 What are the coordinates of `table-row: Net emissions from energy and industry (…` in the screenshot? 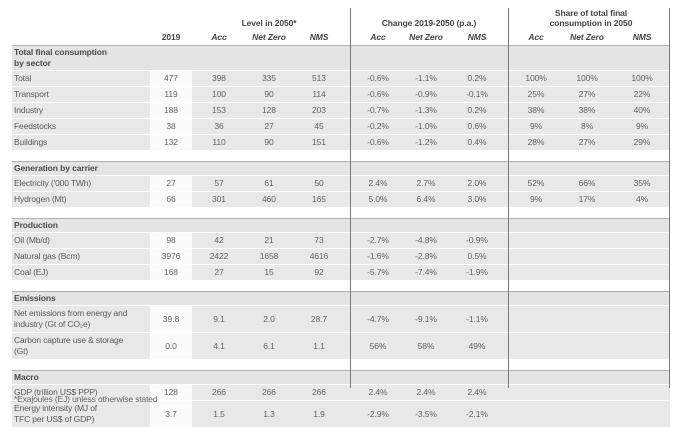 It's located at (341, 318).